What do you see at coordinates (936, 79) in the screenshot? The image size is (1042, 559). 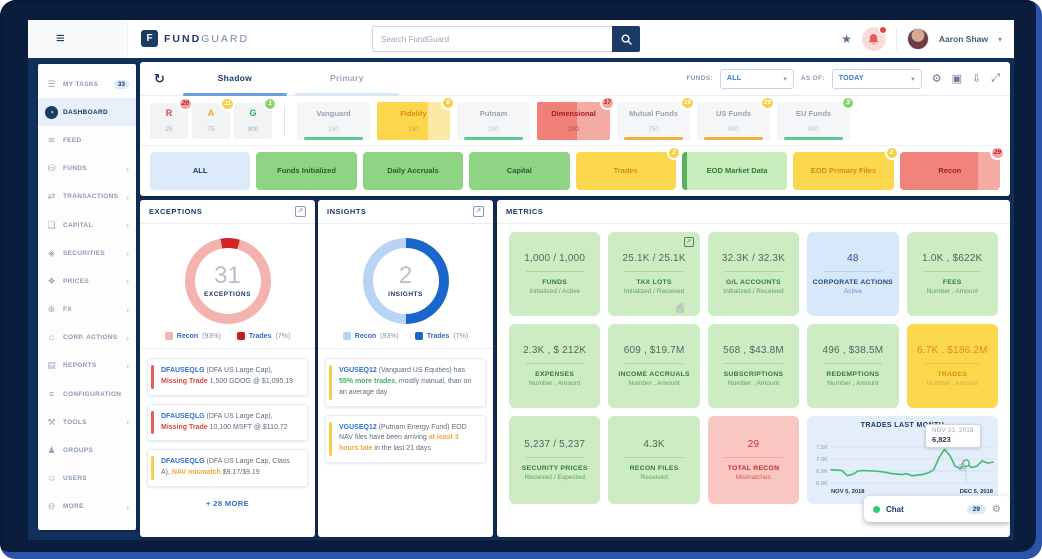 I see `settings-gear-icon: ⚙` at bounding box center [936, 79].